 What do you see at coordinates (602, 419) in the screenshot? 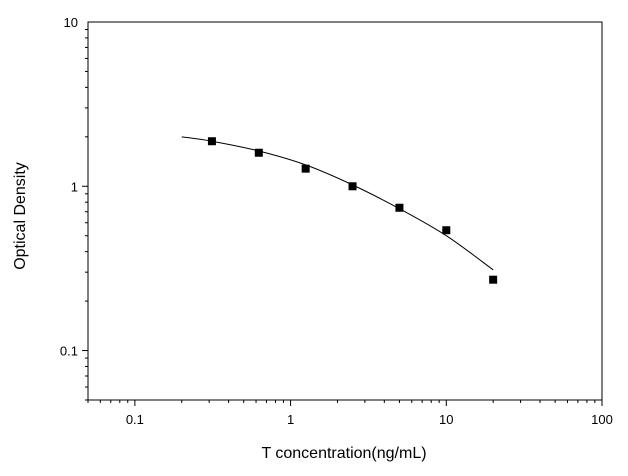
I see `x-tick-label: 100` at bounding box center [602, 419].